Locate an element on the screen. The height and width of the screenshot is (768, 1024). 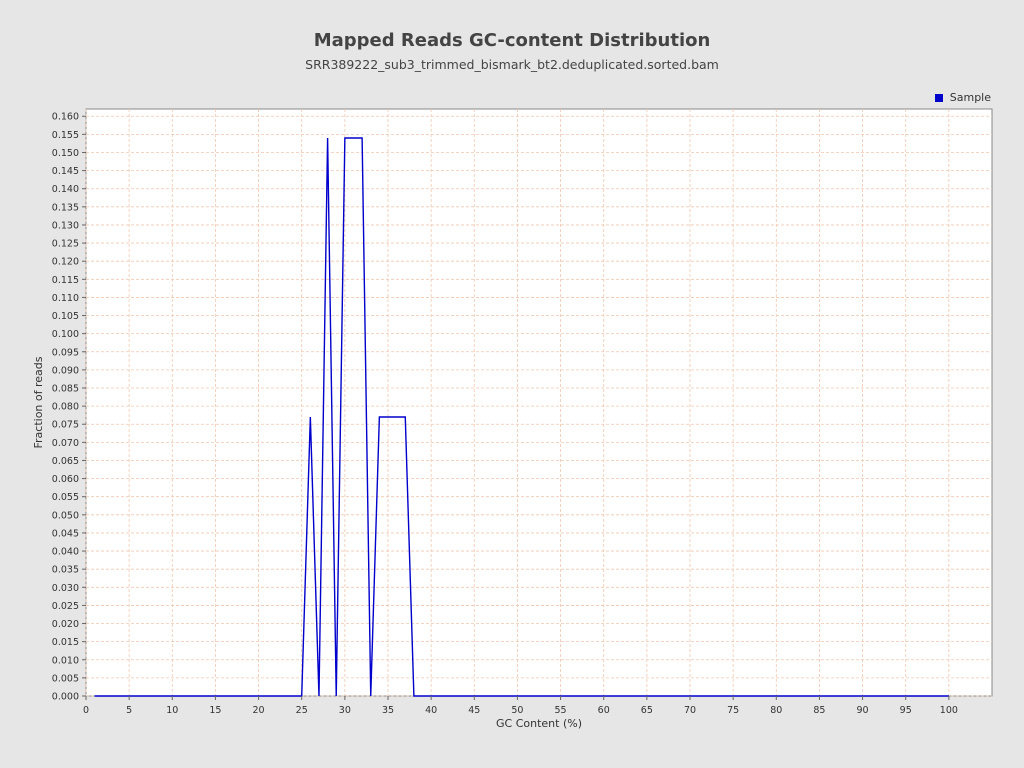
x-axis-title: GC Content (%) is located at coordinates (539, 723).